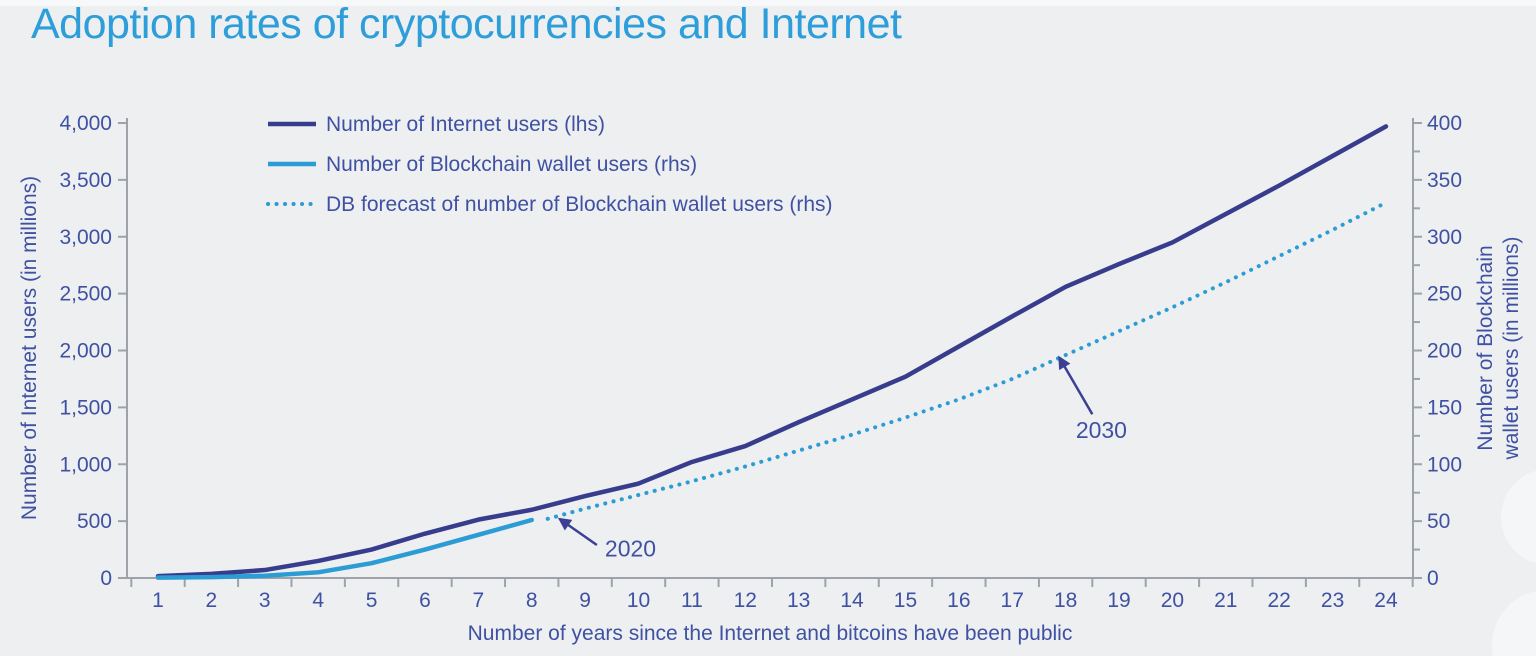 Image resolution: width=1536 pixels, height=656 pixels. I want to click on annotation-label: 2020, so click(630, 548).